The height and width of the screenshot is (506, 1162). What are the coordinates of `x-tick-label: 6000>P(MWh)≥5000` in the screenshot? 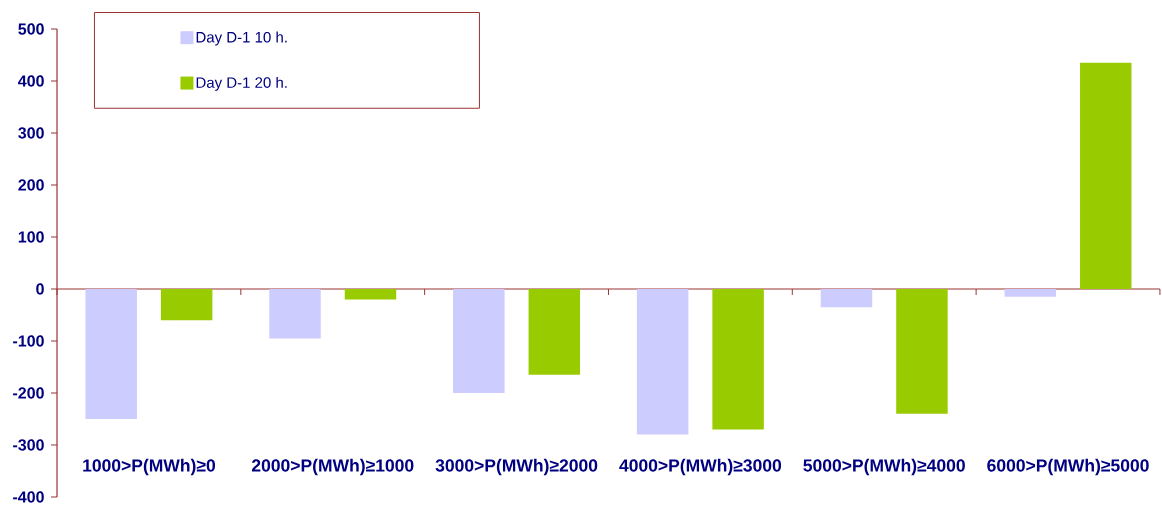 It's located at (1068, 467).